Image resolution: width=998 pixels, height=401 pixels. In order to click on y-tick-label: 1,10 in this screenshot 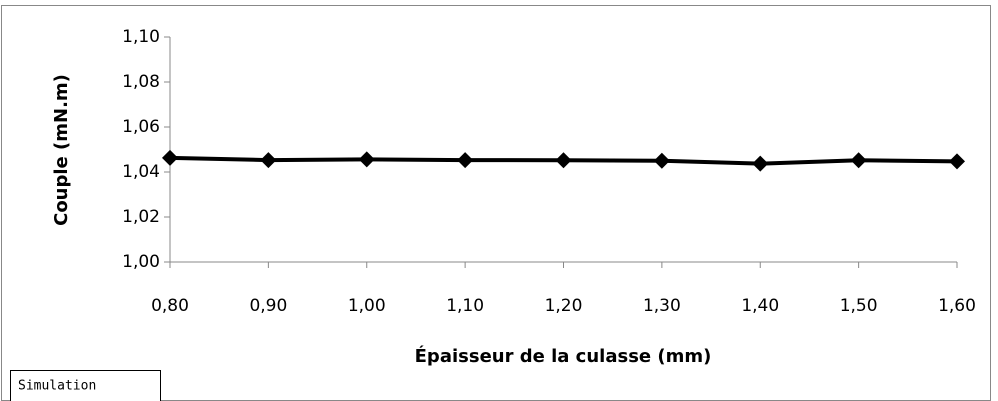, I will do `click(141, 37)`.